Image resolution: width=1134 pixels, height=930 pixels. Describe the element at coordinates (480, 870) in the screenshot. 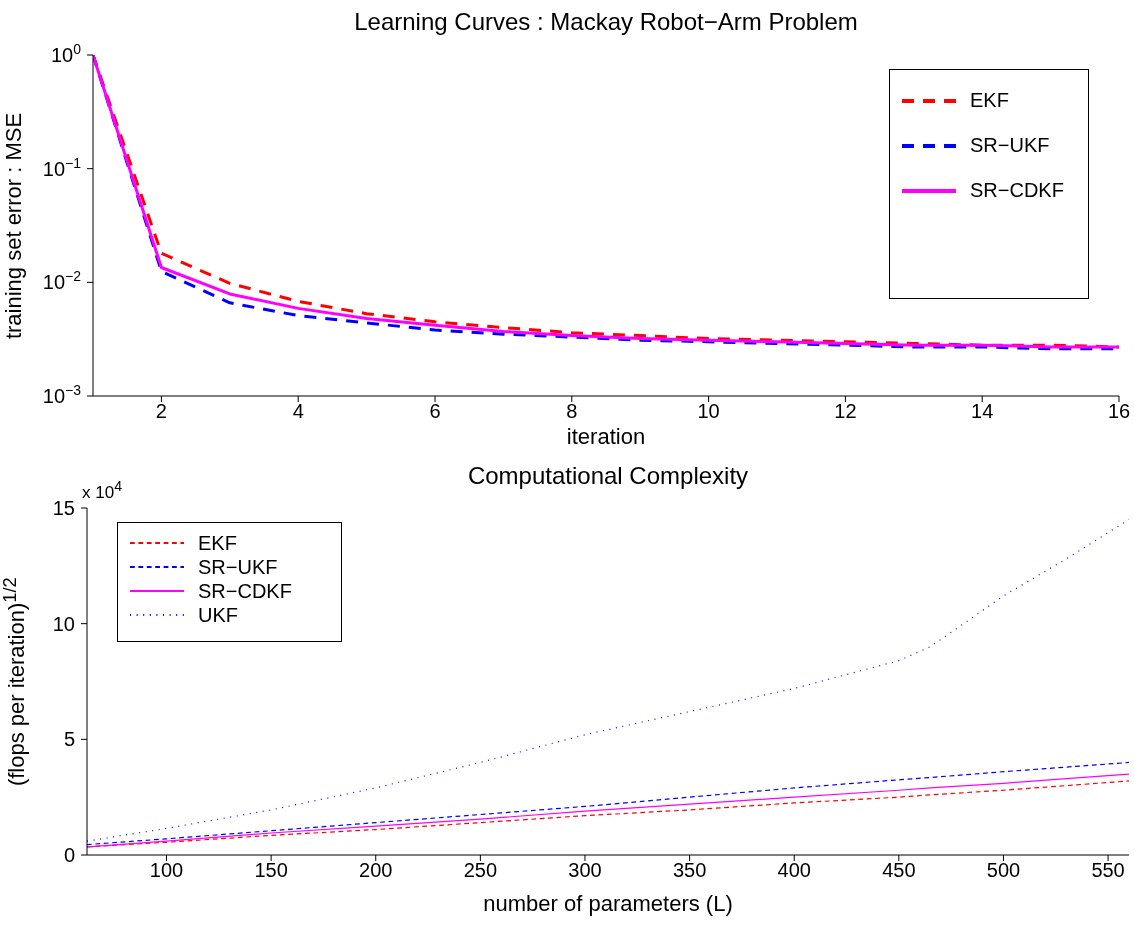

I see `x-tick-label: 250` at that location.